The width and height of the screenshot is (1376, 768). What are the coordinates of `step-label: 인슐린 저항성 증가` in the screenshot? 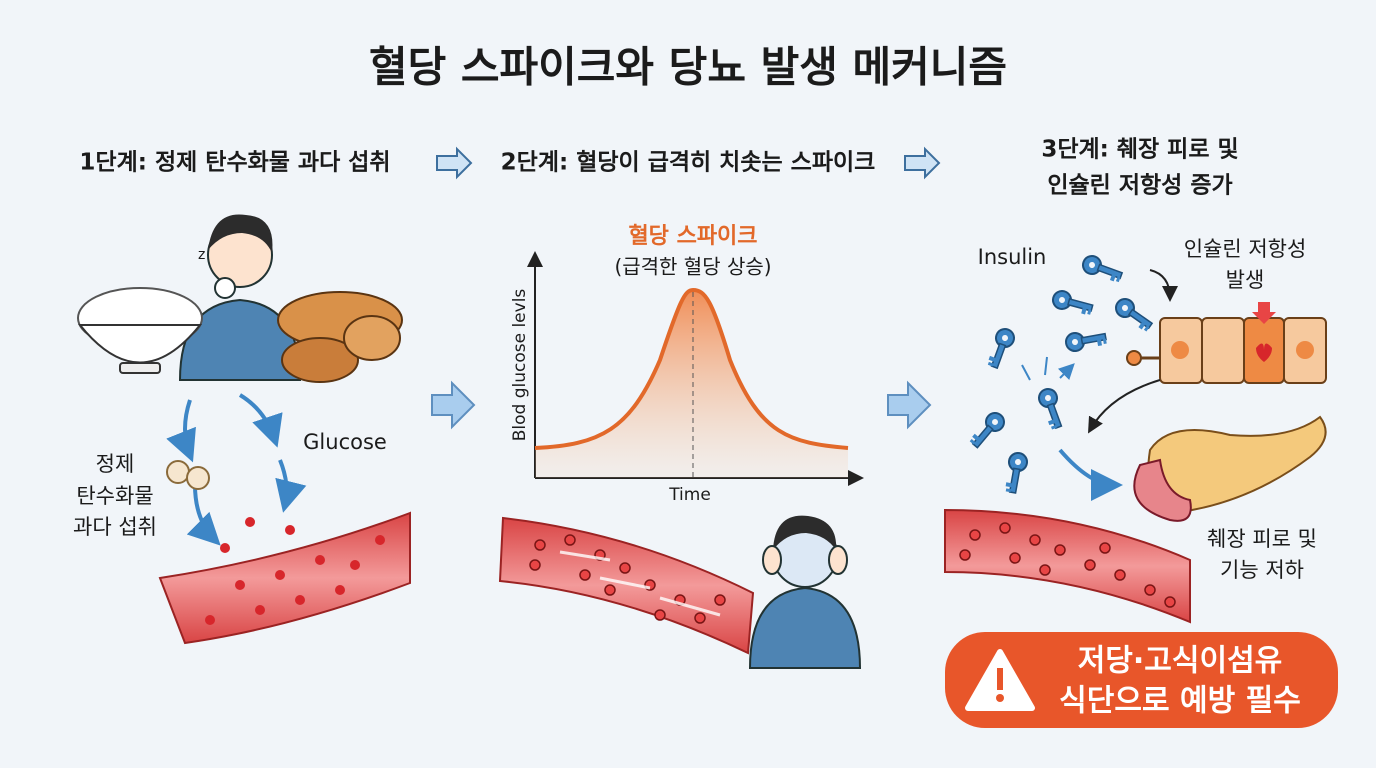 It's located at (1139, 186).